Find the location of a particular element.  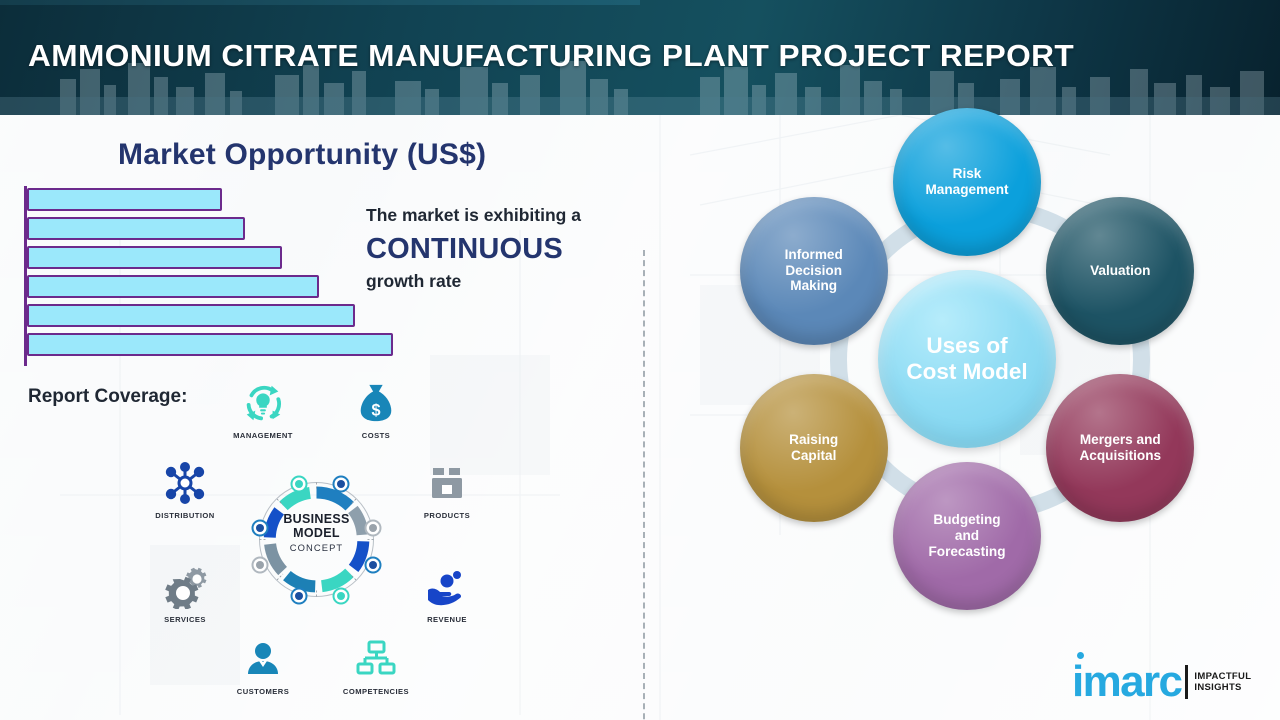

node-budgeting-forecasting: Budgeting and Forecasting is located at coordinates (967, 536).